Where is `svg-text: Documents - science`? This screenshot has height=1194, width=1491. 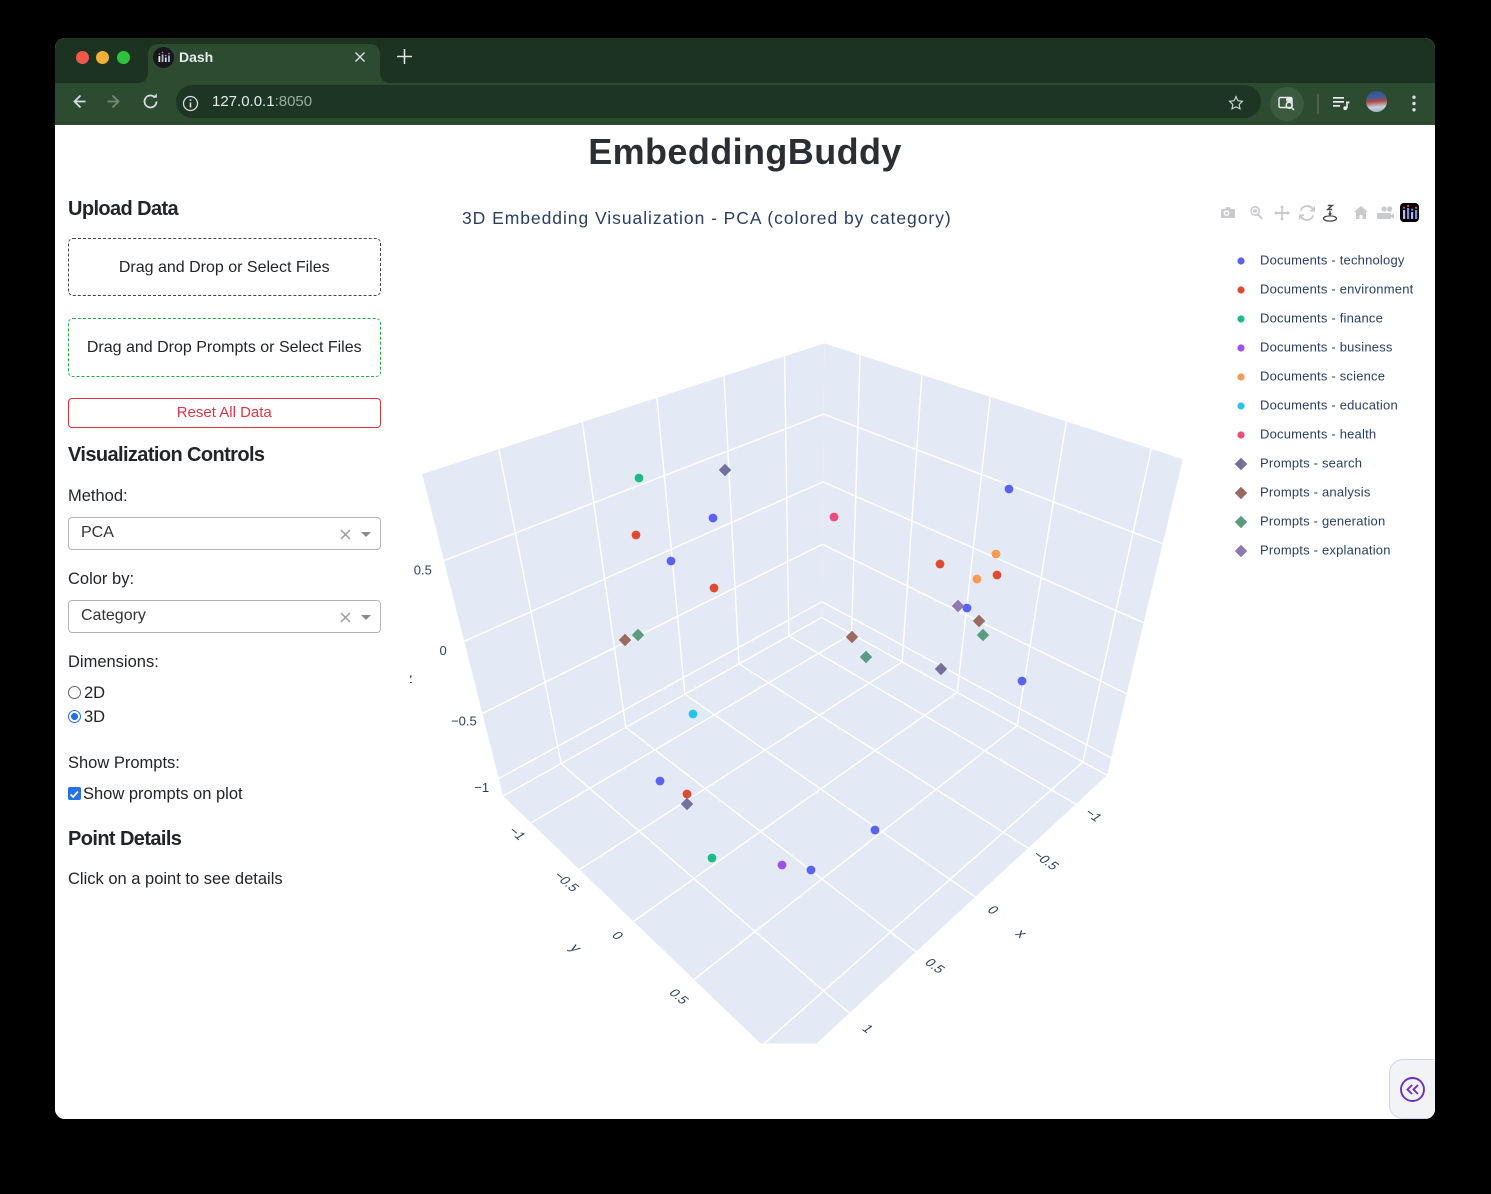
svg-text: Documents - science is located at coordinates (1322, 375).